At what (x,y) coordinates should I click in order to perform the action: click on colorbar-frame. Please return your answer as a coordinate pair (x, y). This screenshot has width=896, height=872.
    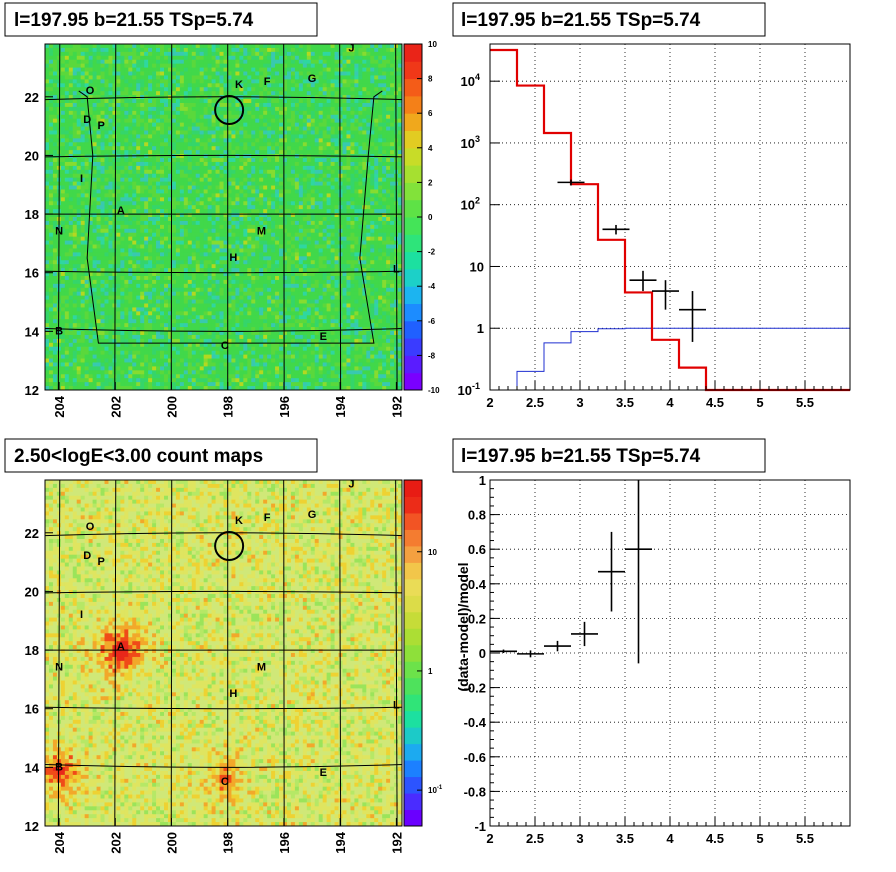
    Looking at the image, I should click on (413, 653).